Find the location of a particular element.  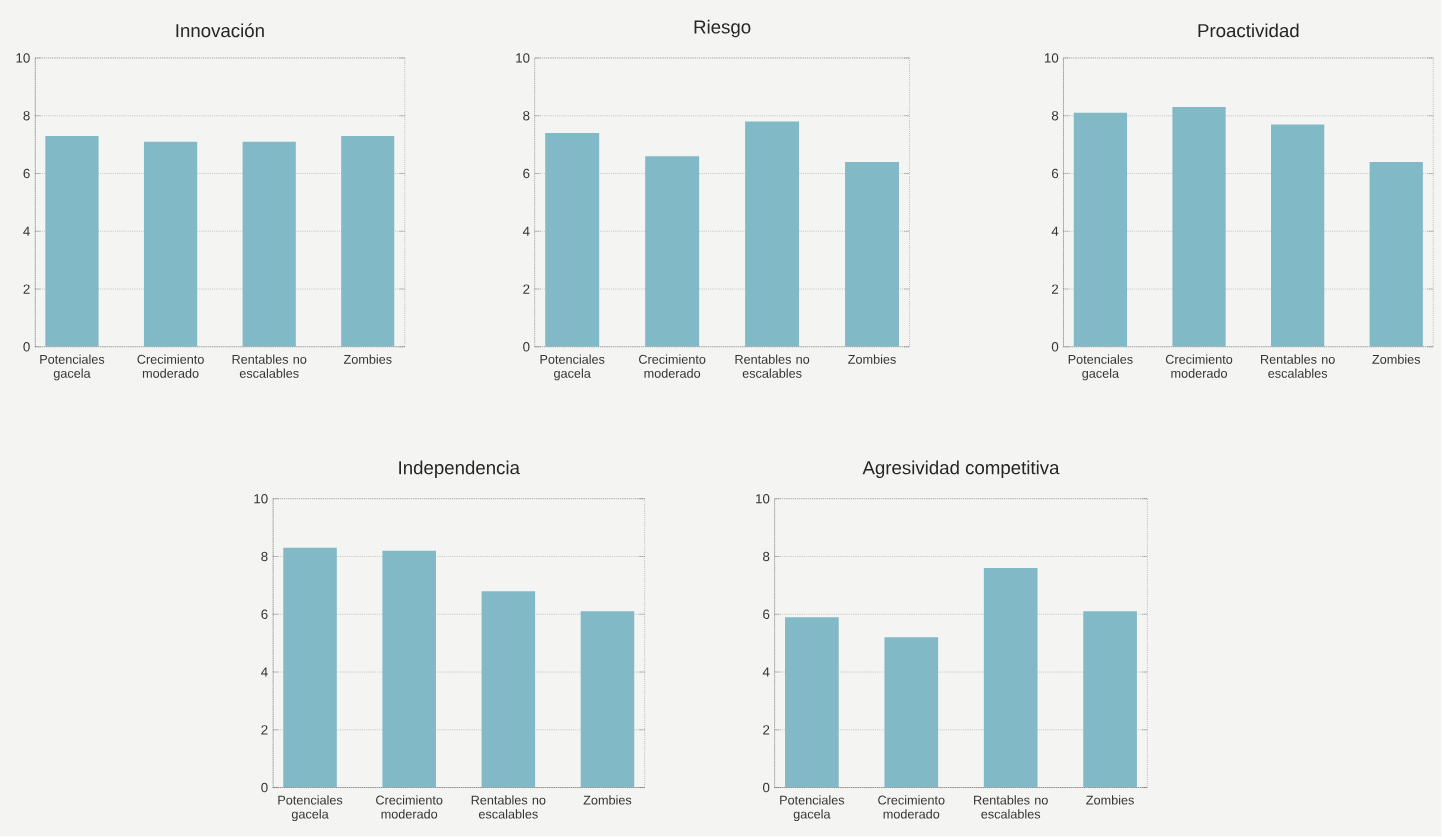

chart-title: Proactividad is located at coordinates (1248, 30).